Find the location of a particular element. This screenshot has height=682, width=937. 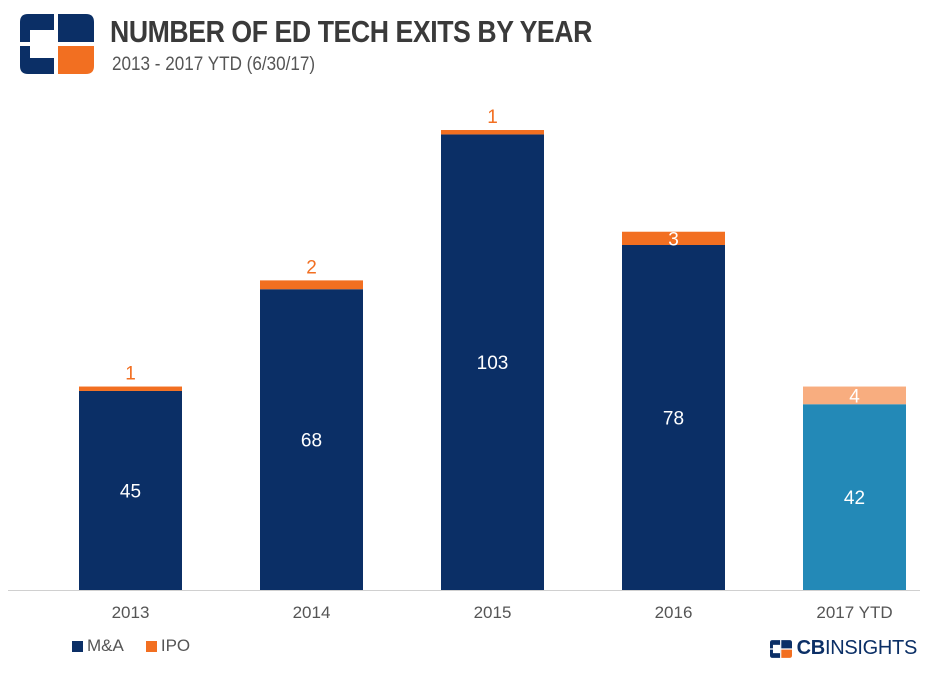

brand-bold: CB is located at coordinates (811, 648).